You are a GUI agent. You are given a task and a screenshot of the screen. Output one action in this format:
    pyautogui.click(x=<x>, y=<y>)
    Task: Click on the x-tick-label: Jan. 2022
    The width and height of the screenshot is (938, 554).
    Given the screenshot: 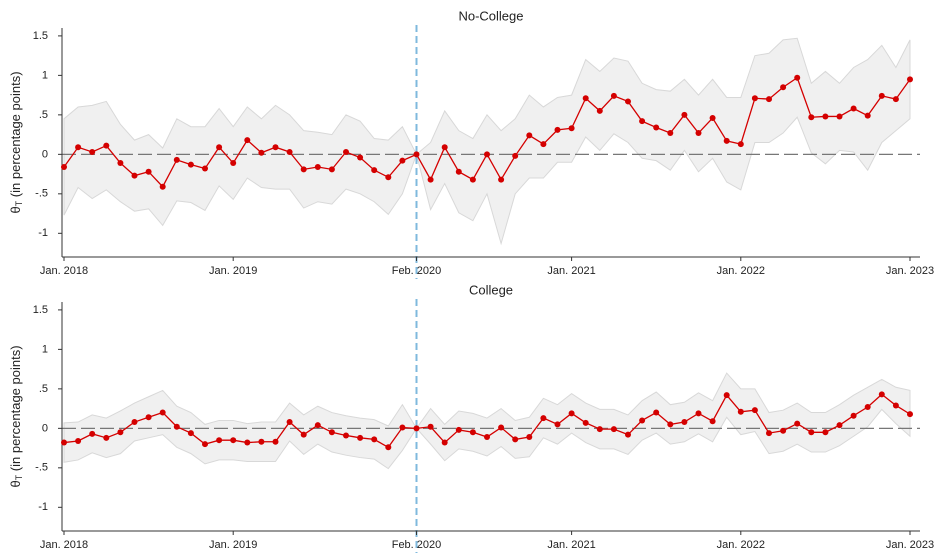 What is the action you would take?
    pyautogui.click(x=741, y=271)
    